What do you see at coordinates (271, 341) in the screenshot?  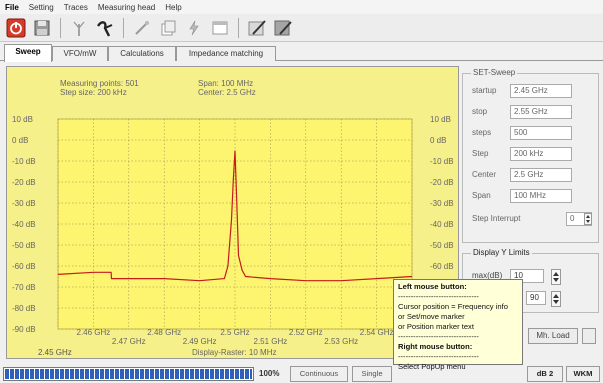 I see `x-tick-label: 2.51 GHz` at bounding box center [271, 341].